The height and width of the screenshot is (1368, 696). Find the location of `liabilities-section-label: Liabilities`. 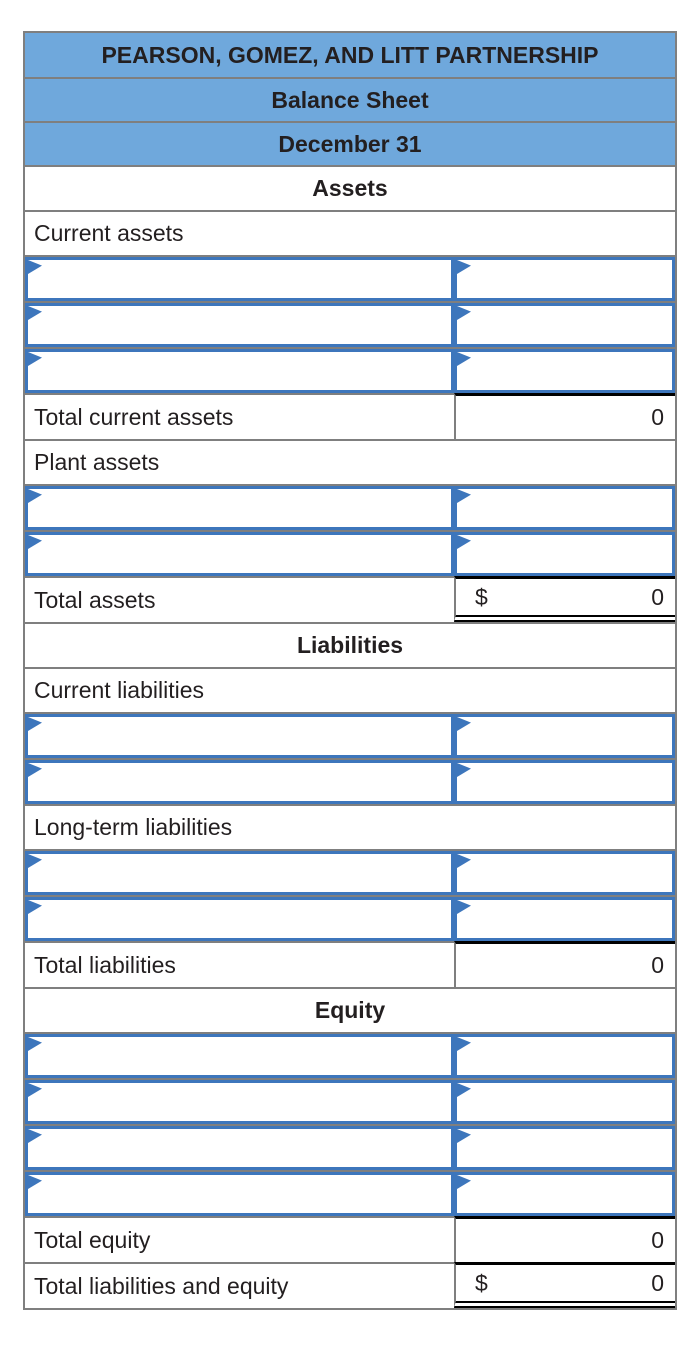

liabilities-section-label: Liabilities is located at coordinates (350, 645).